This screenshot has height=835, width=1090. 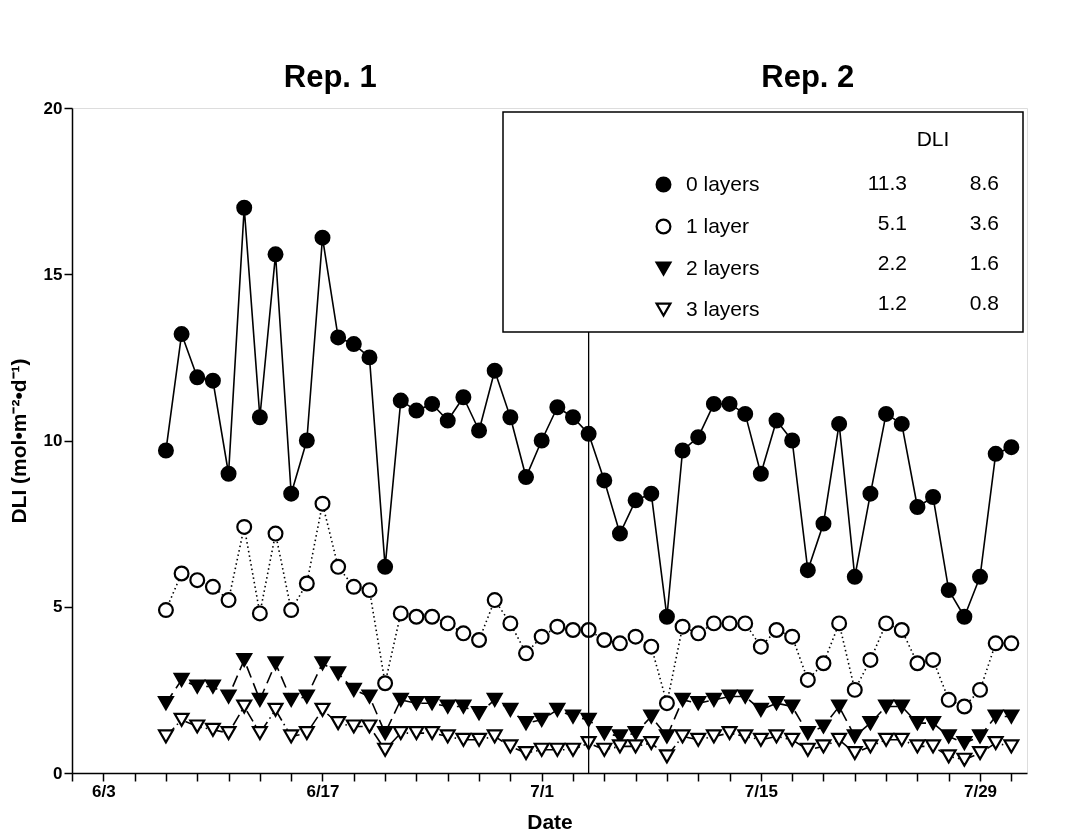 What do you see at coordinates (103, 791) in the screenshot?
I see `x-tick-label: 6/3` at bounding box center [103, 791].